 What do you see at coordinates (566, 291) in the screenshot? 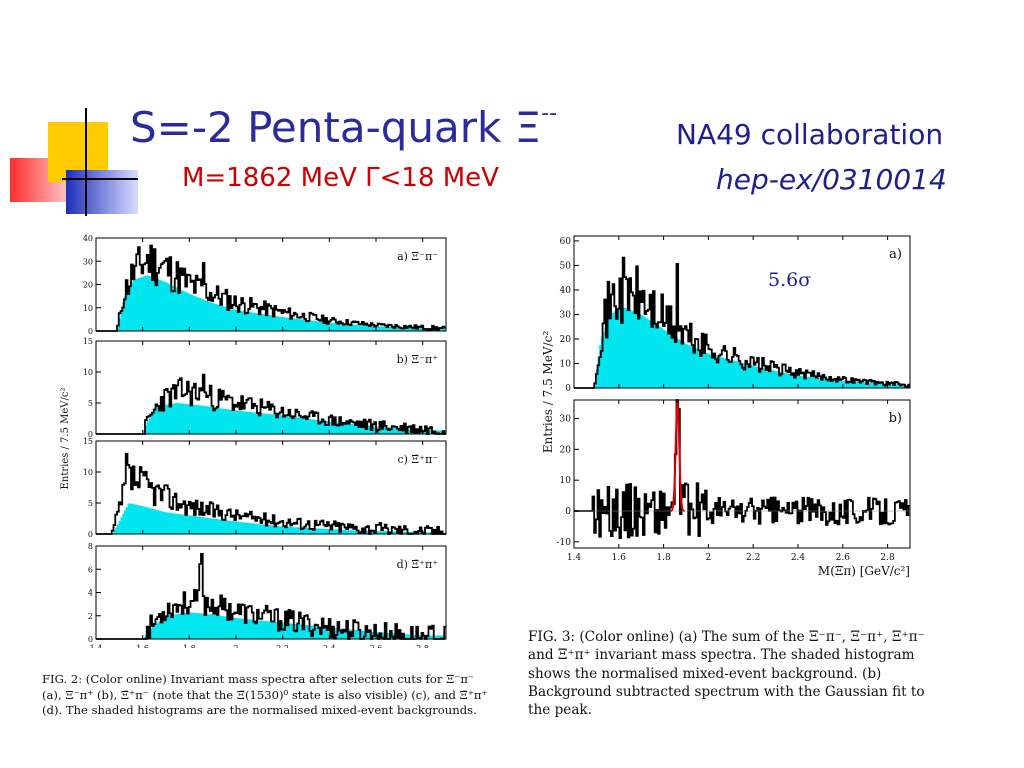
I see `figure-3-panel-0-ytick-label: 40` at bounding box center [566, 291].